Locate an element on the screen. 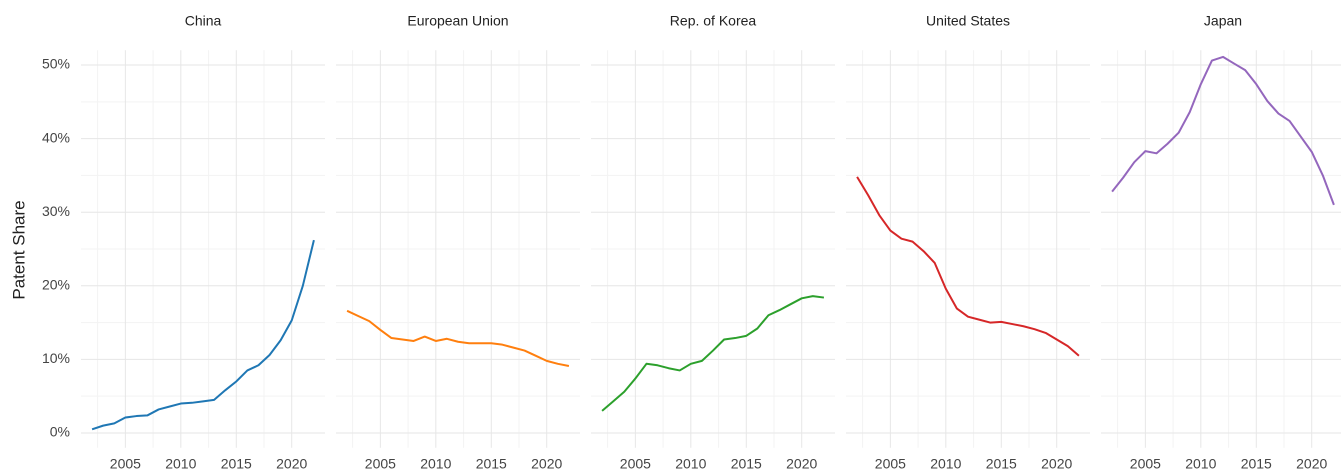  panel-title: United States is located at coordinates (968, 21).